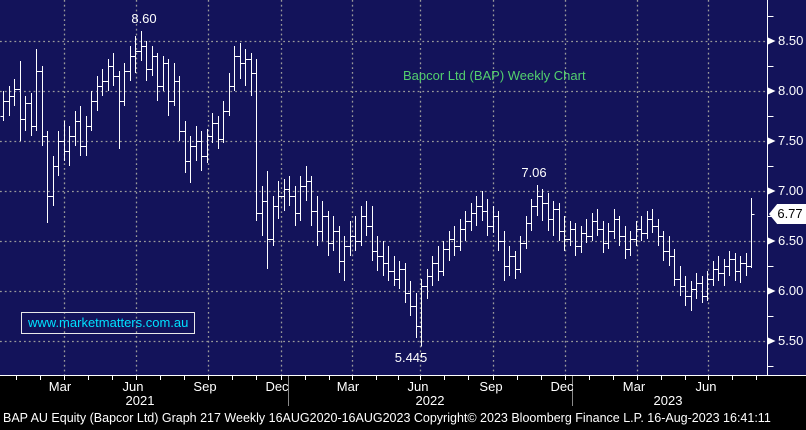  Describe the element at coordinates (787, 214) in the screenshot. I see `last-price-tag: 6.77` at that location.